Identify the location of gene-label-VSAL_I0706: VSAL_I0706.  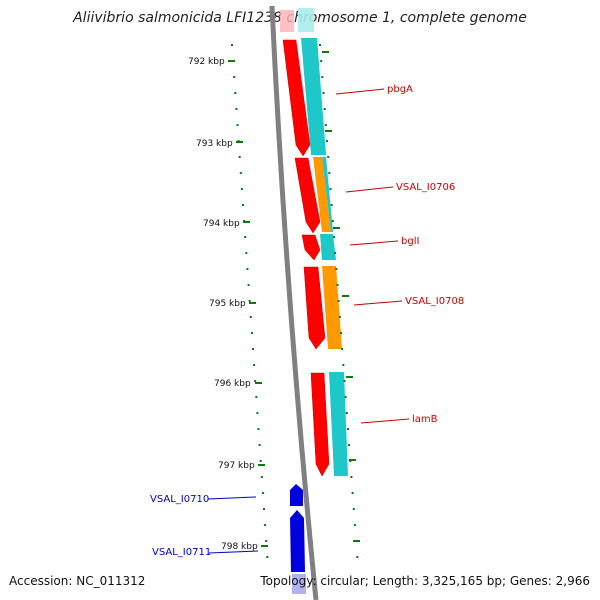
(425, 187).